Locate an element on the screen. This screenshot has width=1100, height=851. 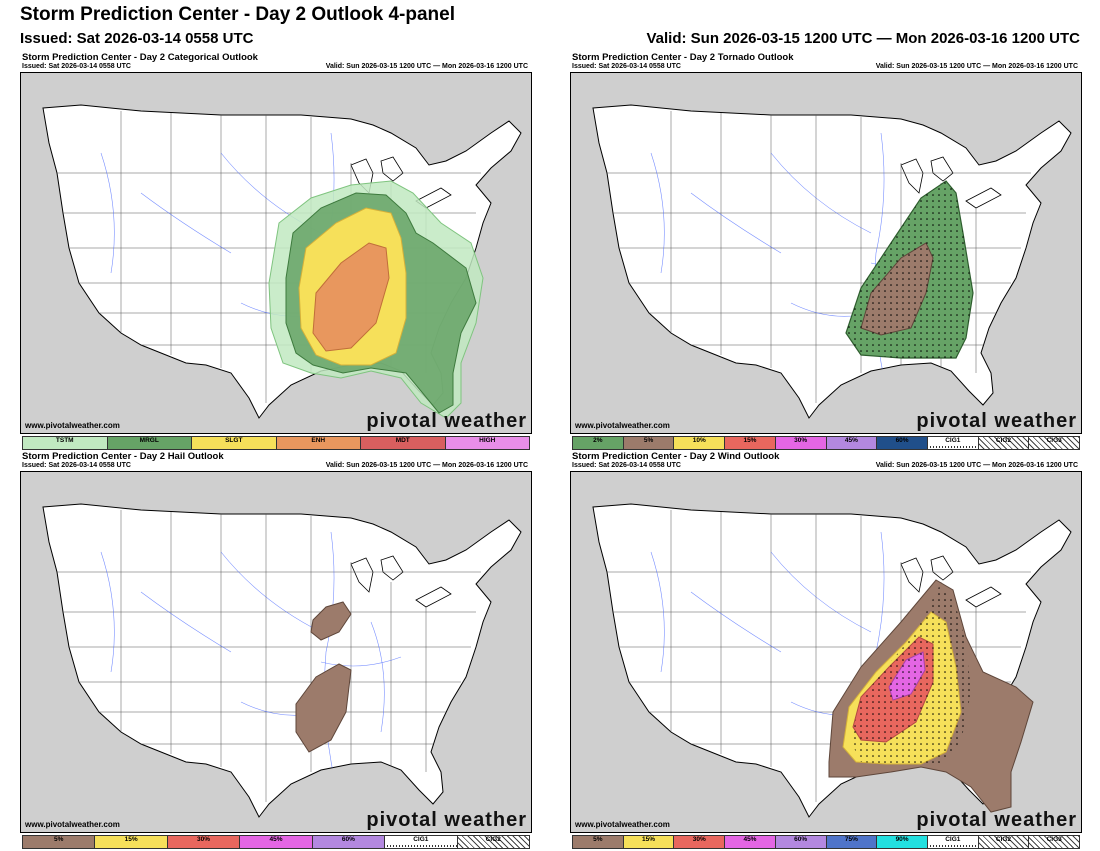
legend: 2% 5% 10% 15% 30% 45% 60% CIG1 CIG2 CIG3 is located at coordinates (826, 443).